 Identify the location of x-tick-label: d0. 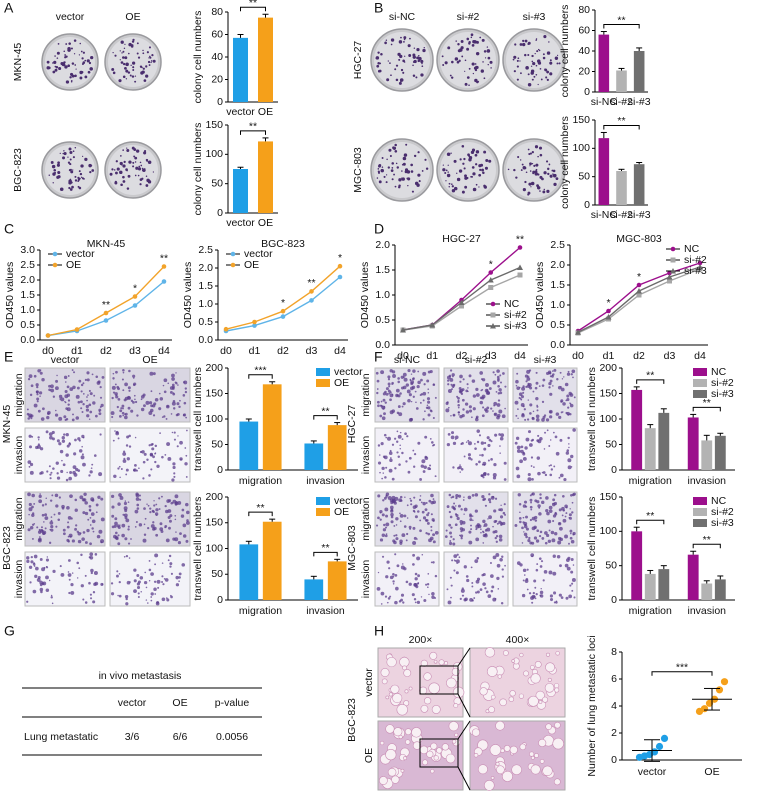
(48, 351).